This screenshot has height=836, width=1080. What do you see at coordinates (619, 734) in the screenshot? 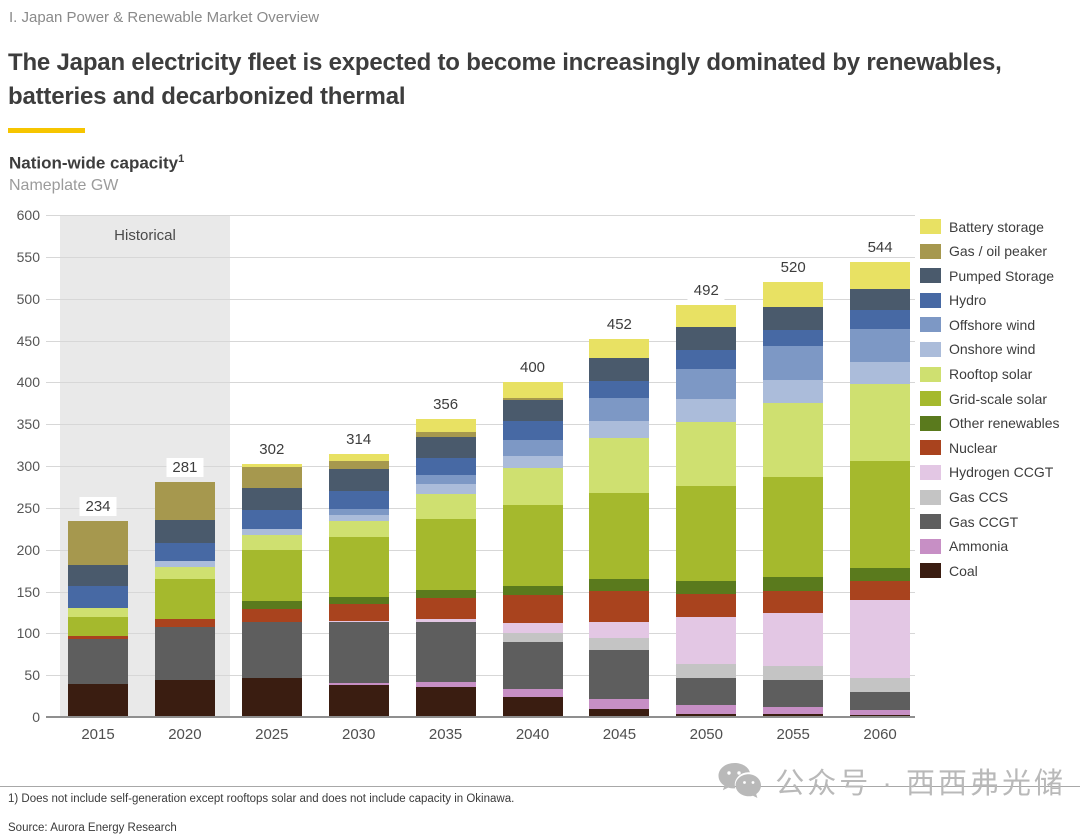
I see `x-axis-label: 2045` at bounding box center [619, 734].